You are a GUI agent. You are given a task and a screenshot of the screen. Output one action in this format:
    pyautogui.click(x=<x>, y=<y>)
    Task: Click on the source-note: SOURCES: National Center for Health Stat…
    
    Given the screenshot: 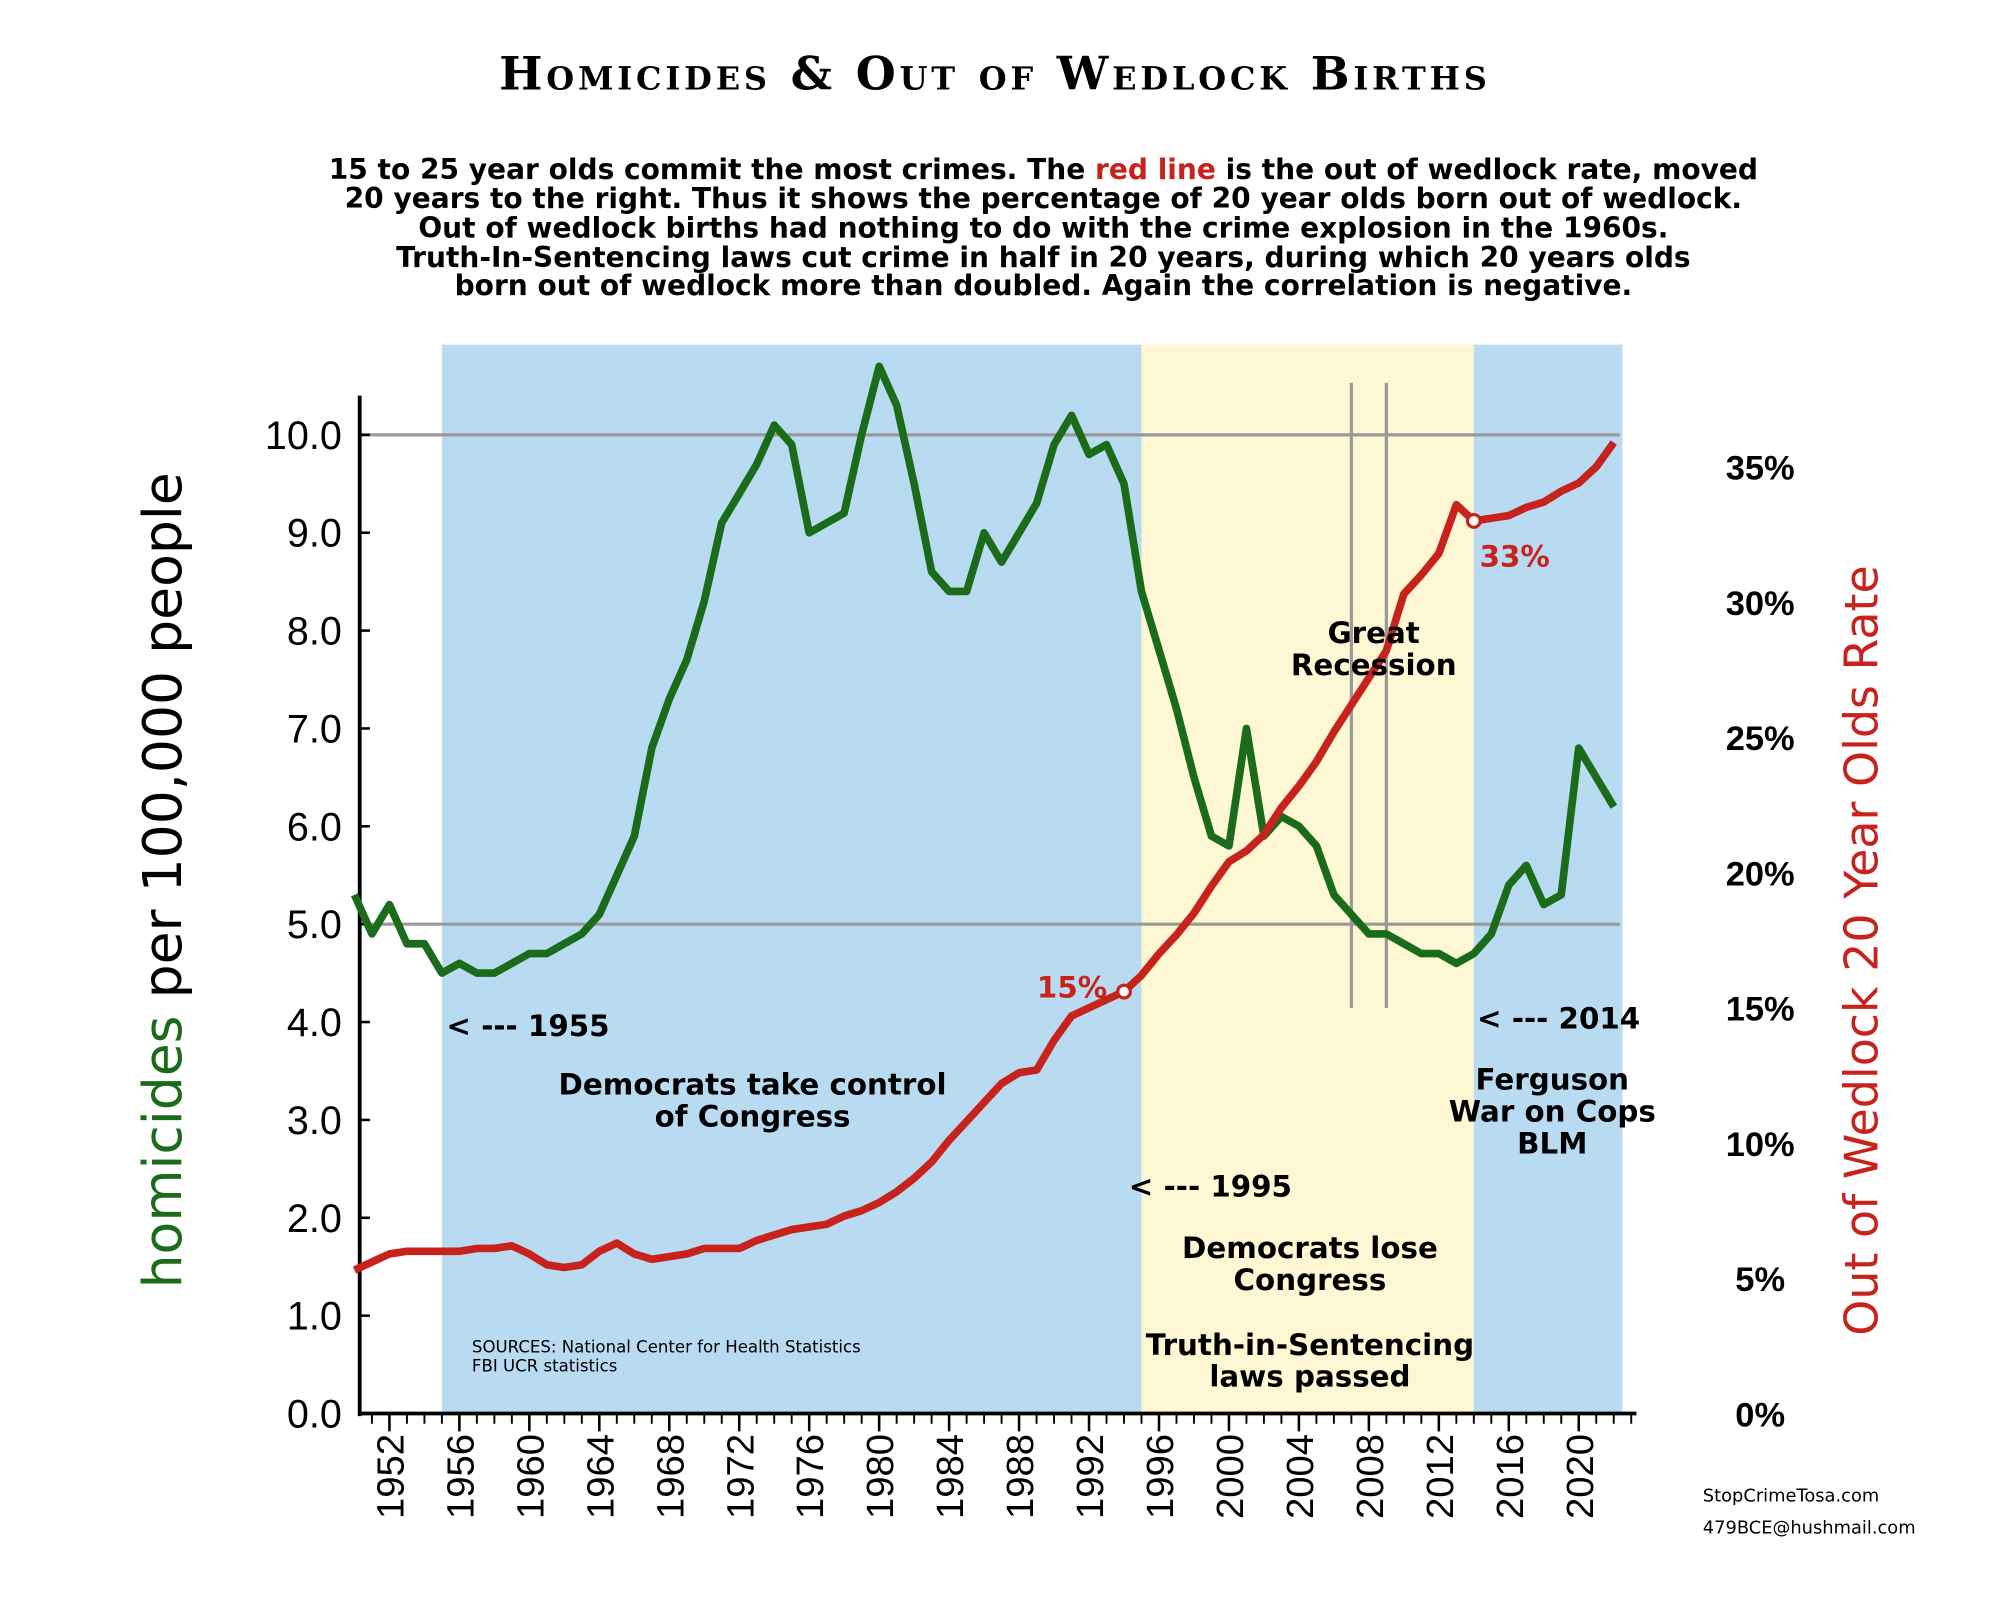 What is the action you would take?
    pyautogui.click(x=666, y=1346)
    